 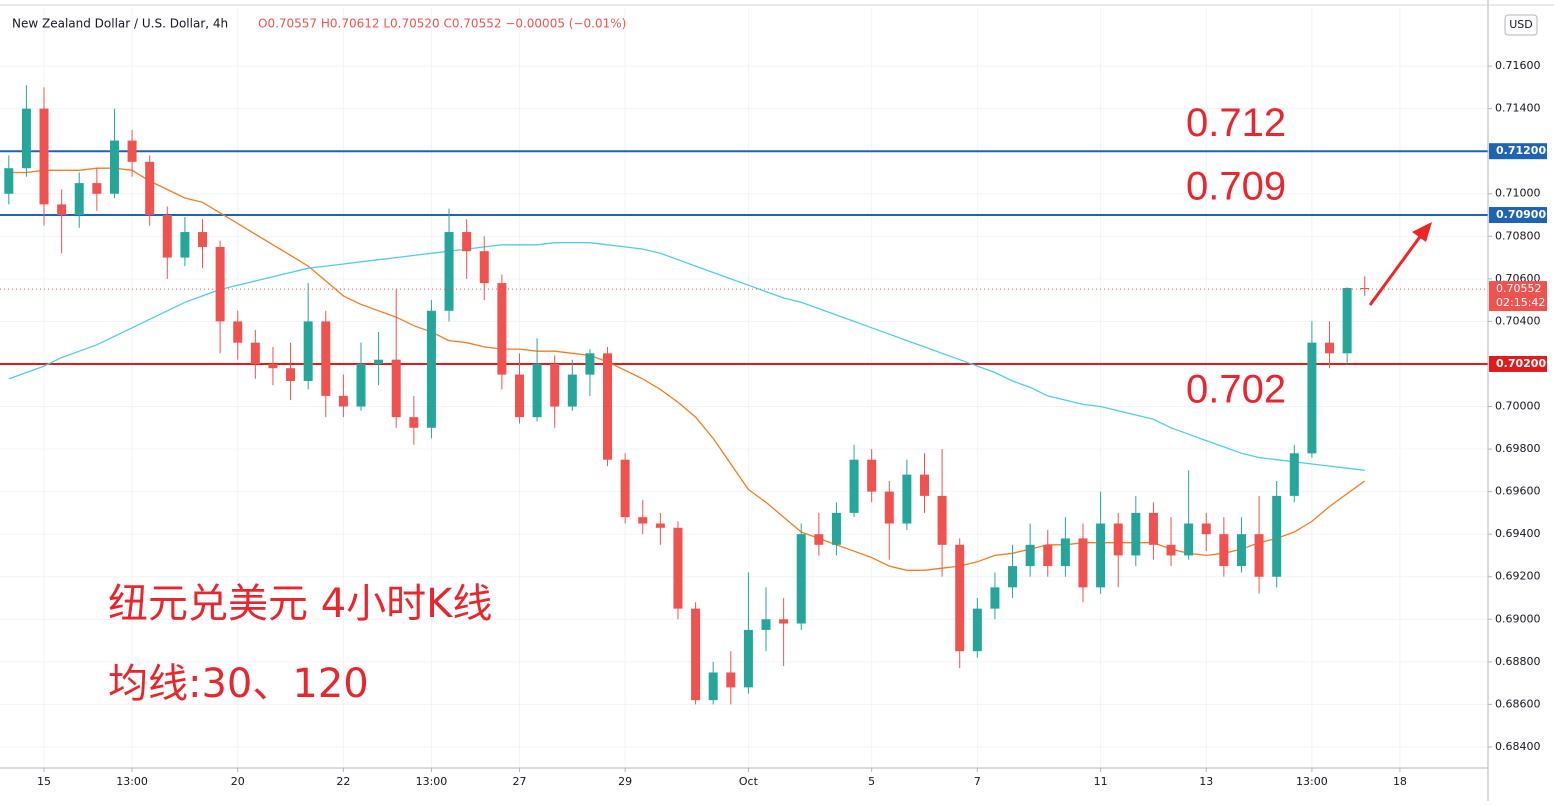 I want to click on x-tick-label: 22, so click(x=343, y=781).